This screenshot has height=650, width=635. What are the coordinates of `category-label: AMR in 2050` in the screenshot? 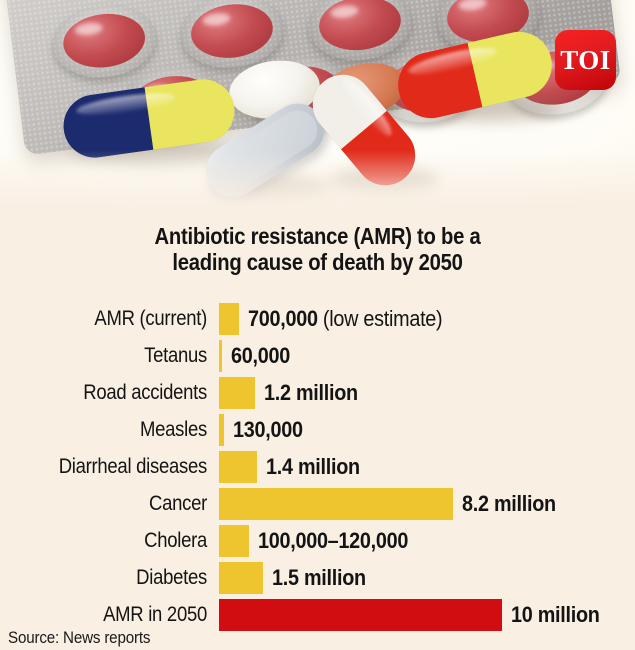 It's located at (155, 614).